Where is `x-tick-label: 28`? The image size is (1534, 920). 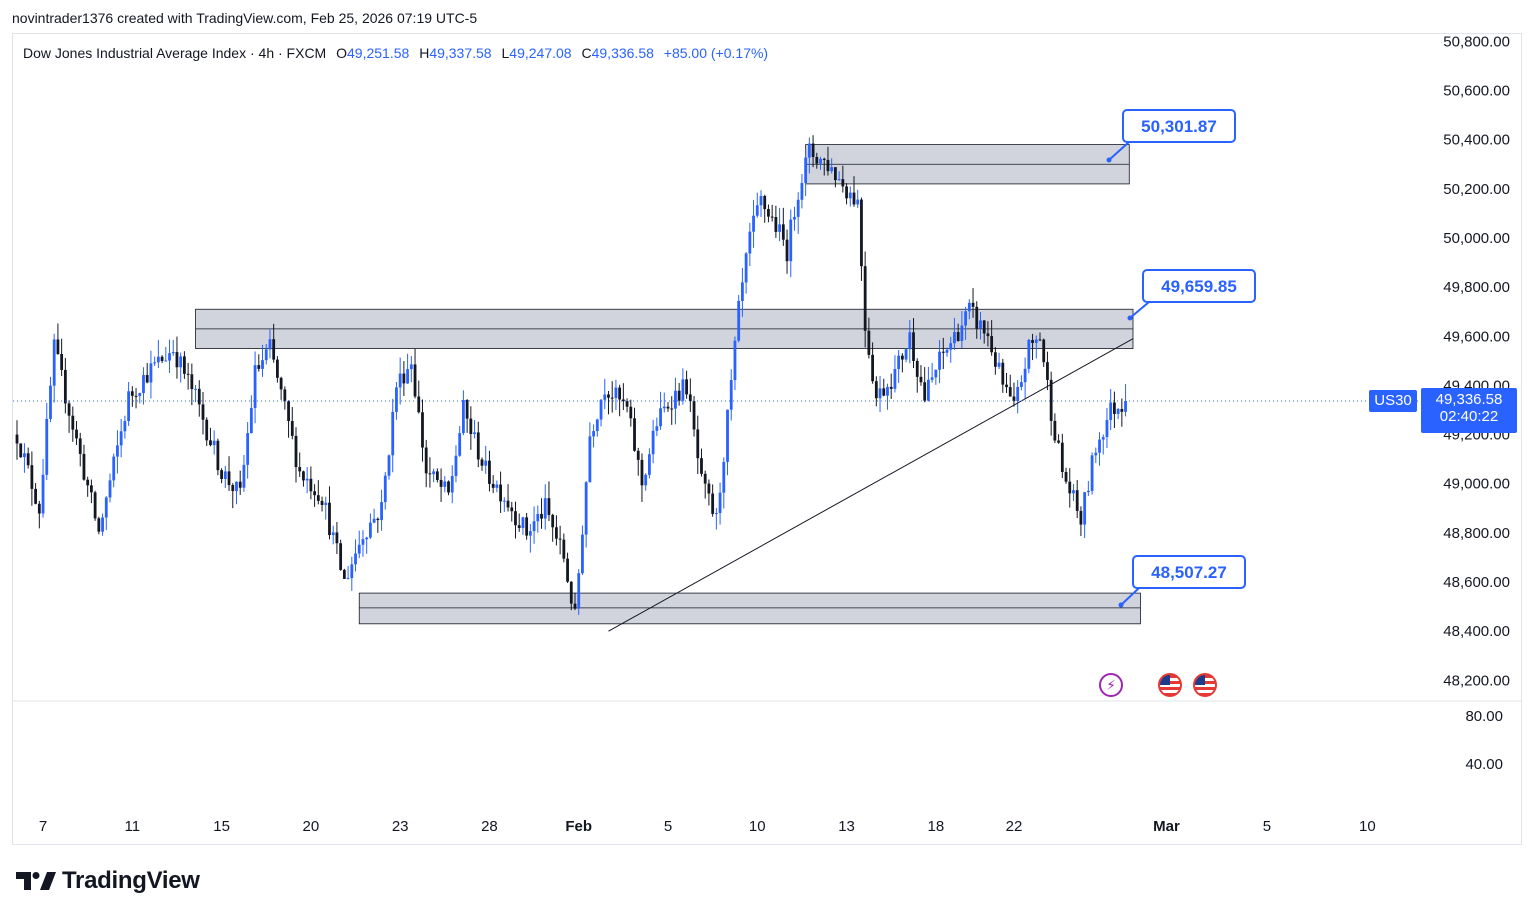 x-tick-label: 28 is located at coordinates (489, 826).